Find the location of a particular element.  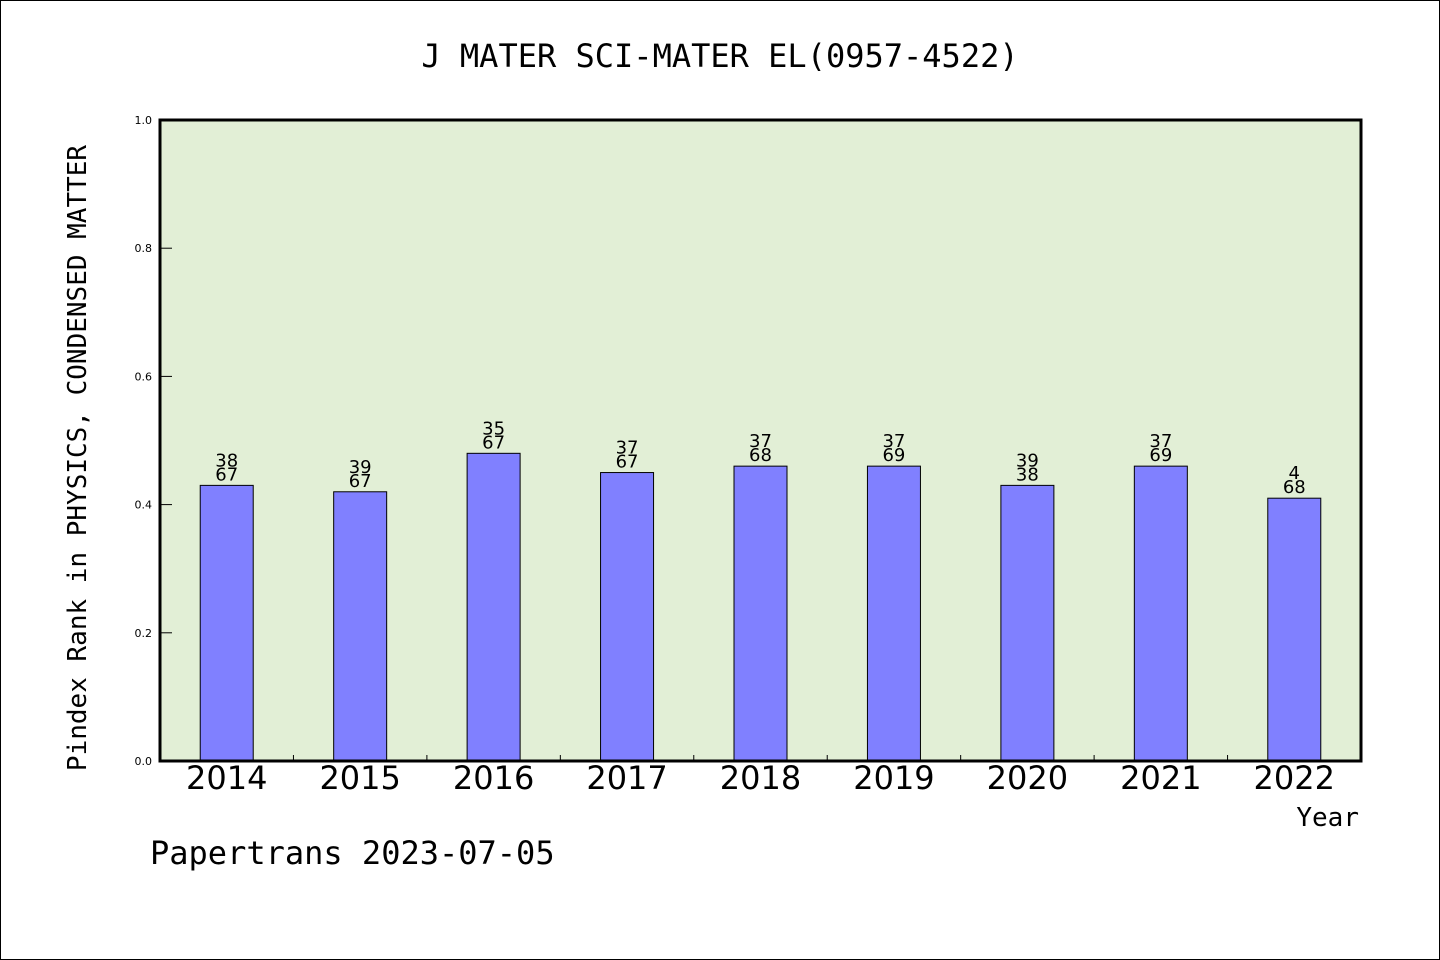

bar-label-top: 4 is located at coordinates (1294, 473).